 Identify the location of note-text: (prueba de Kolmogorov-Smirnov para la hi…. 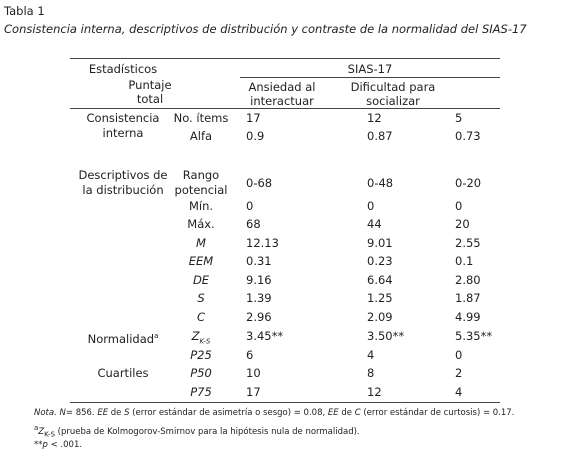
(207, 431).